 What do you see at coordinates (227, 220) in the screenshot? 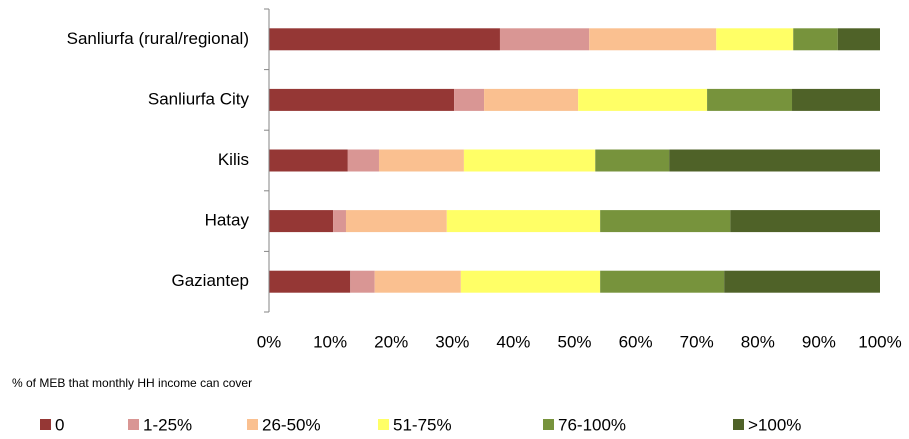
I see `y-tick-label: Hatay` at bounding box center [227, 220].